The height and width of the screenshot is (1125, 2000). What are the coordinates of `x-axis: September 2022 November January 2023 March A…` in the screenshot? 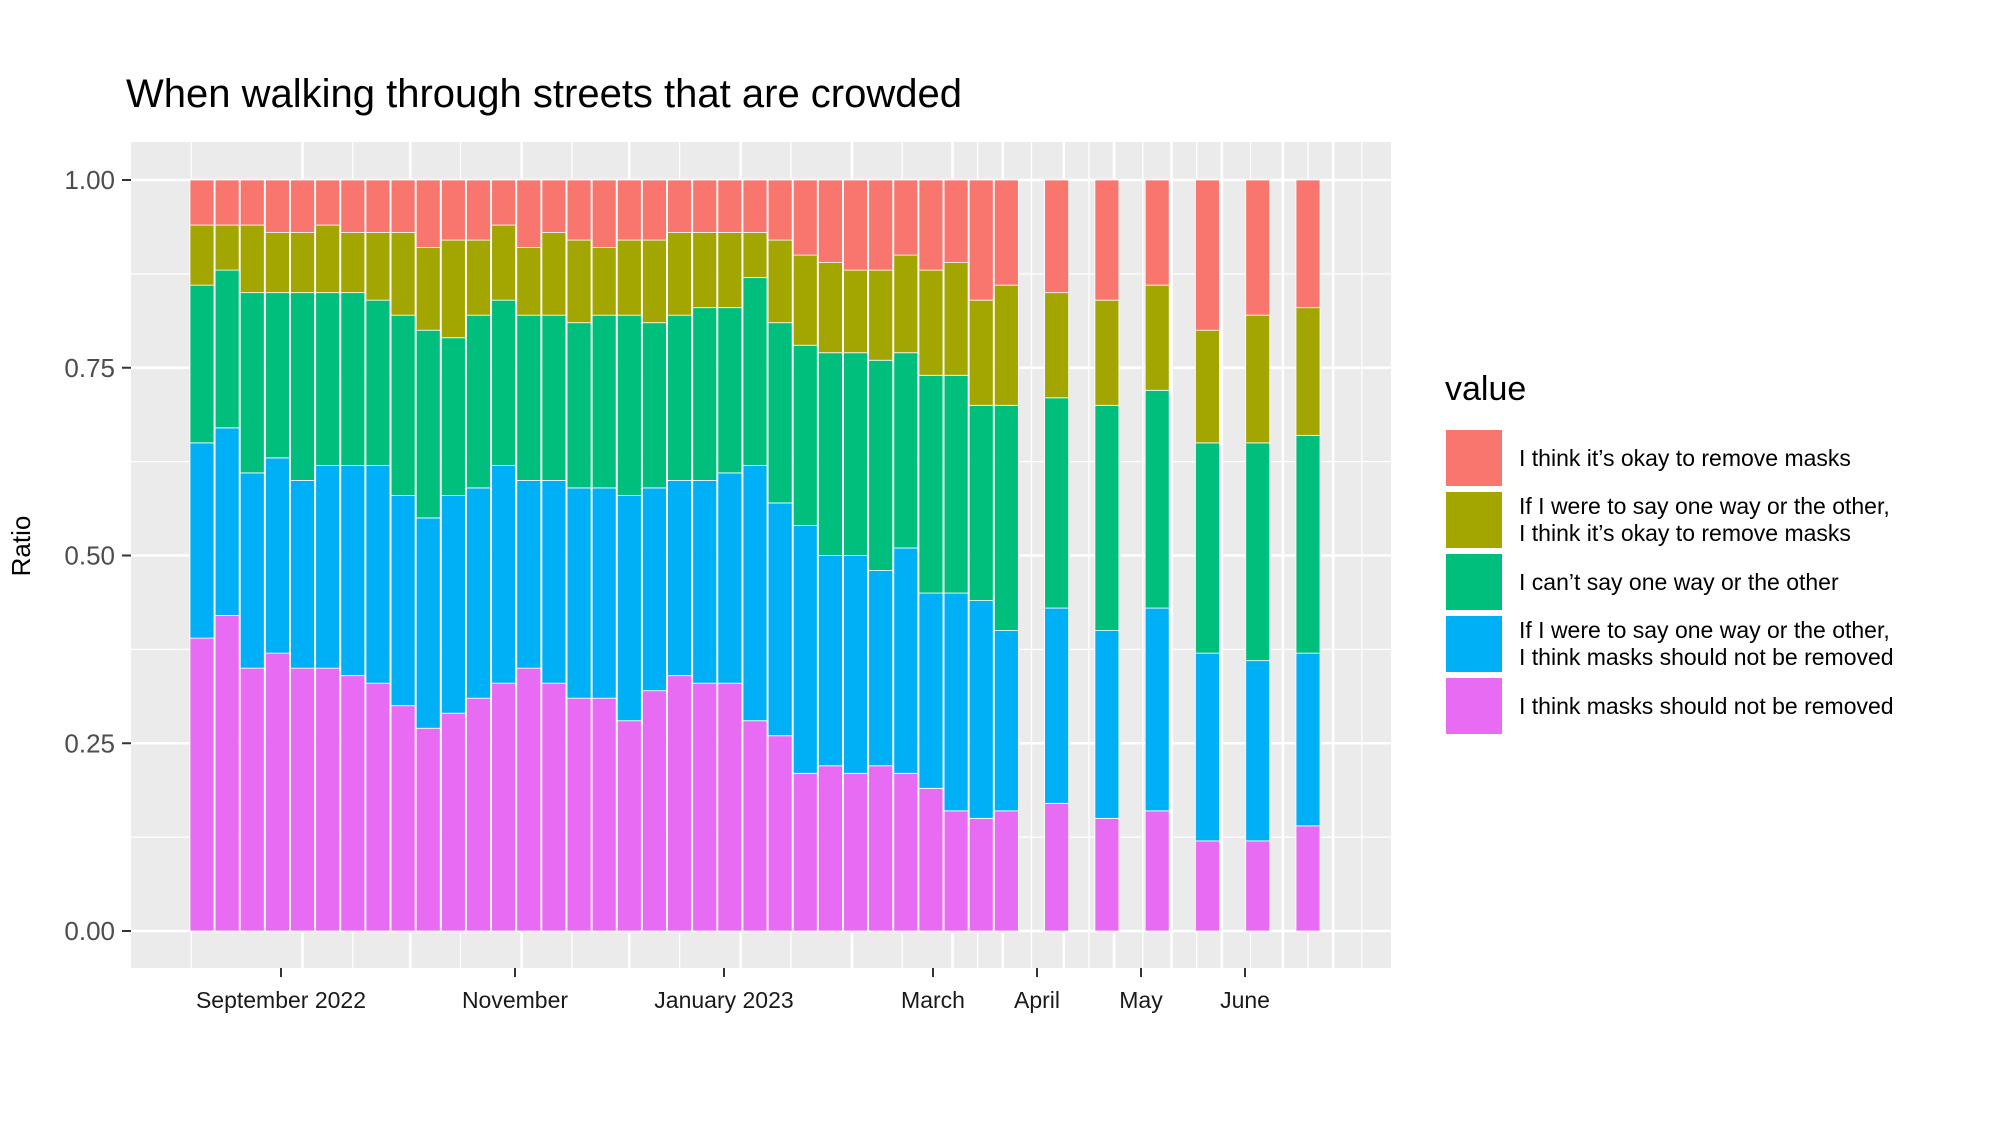 It's located at (733, 990).